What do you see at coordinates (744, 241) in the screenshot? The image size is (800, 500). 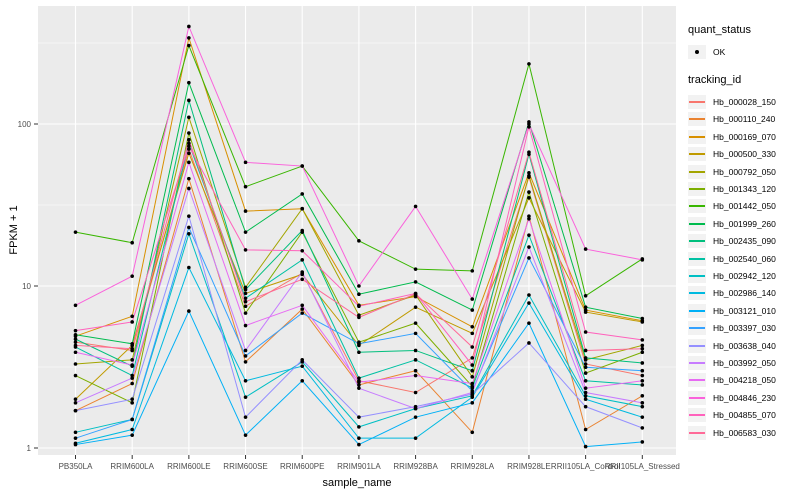 I see `legend-item-label: Hb_002435_090` at bounding box center [744, 241].